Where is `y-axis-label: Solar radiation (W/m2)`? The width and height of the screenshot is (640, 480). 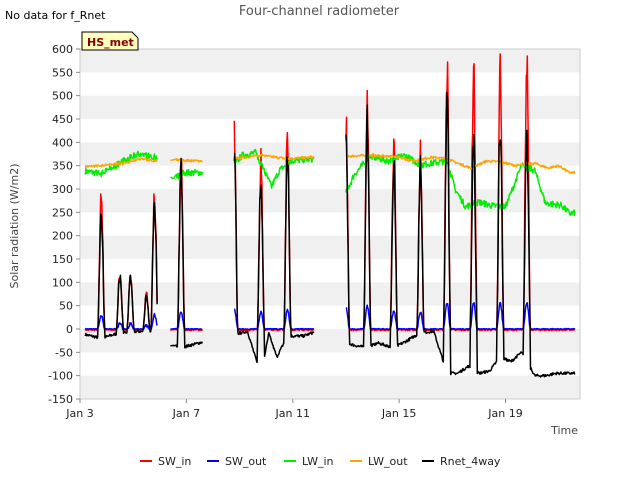
y-axis-label: Solar radiation (W/m2) is located at coordinates (14, 225).